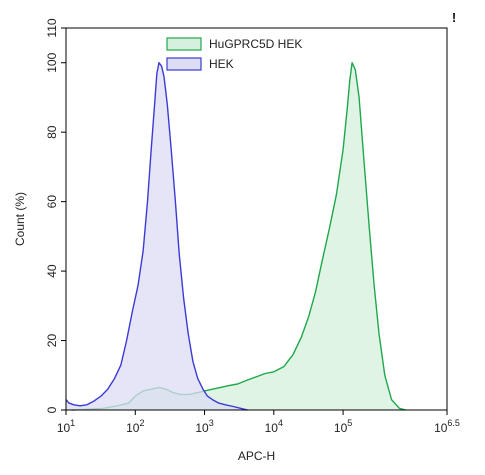 This screenshot has width=485, height=475. What do you see at coordinates (256, 456) in the screenshot?
I see `x-axis-title: APC-H` at bounding box center [256, 456].